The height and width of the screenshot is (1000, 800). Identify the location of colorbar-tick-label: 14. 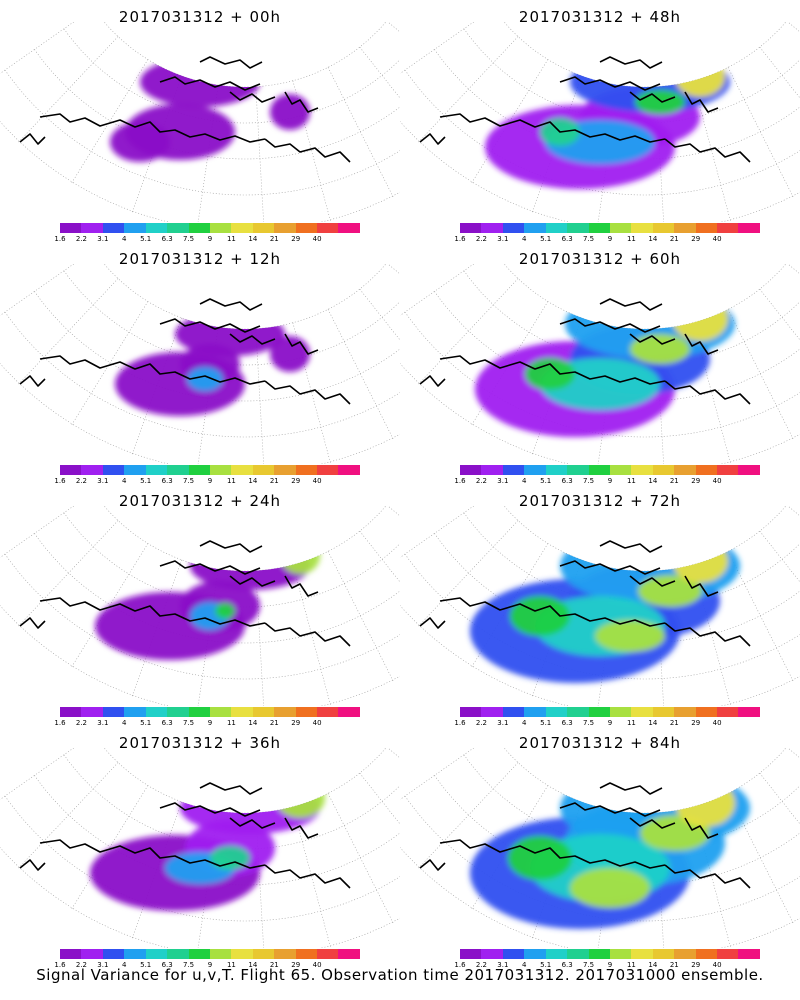
(253, 965).